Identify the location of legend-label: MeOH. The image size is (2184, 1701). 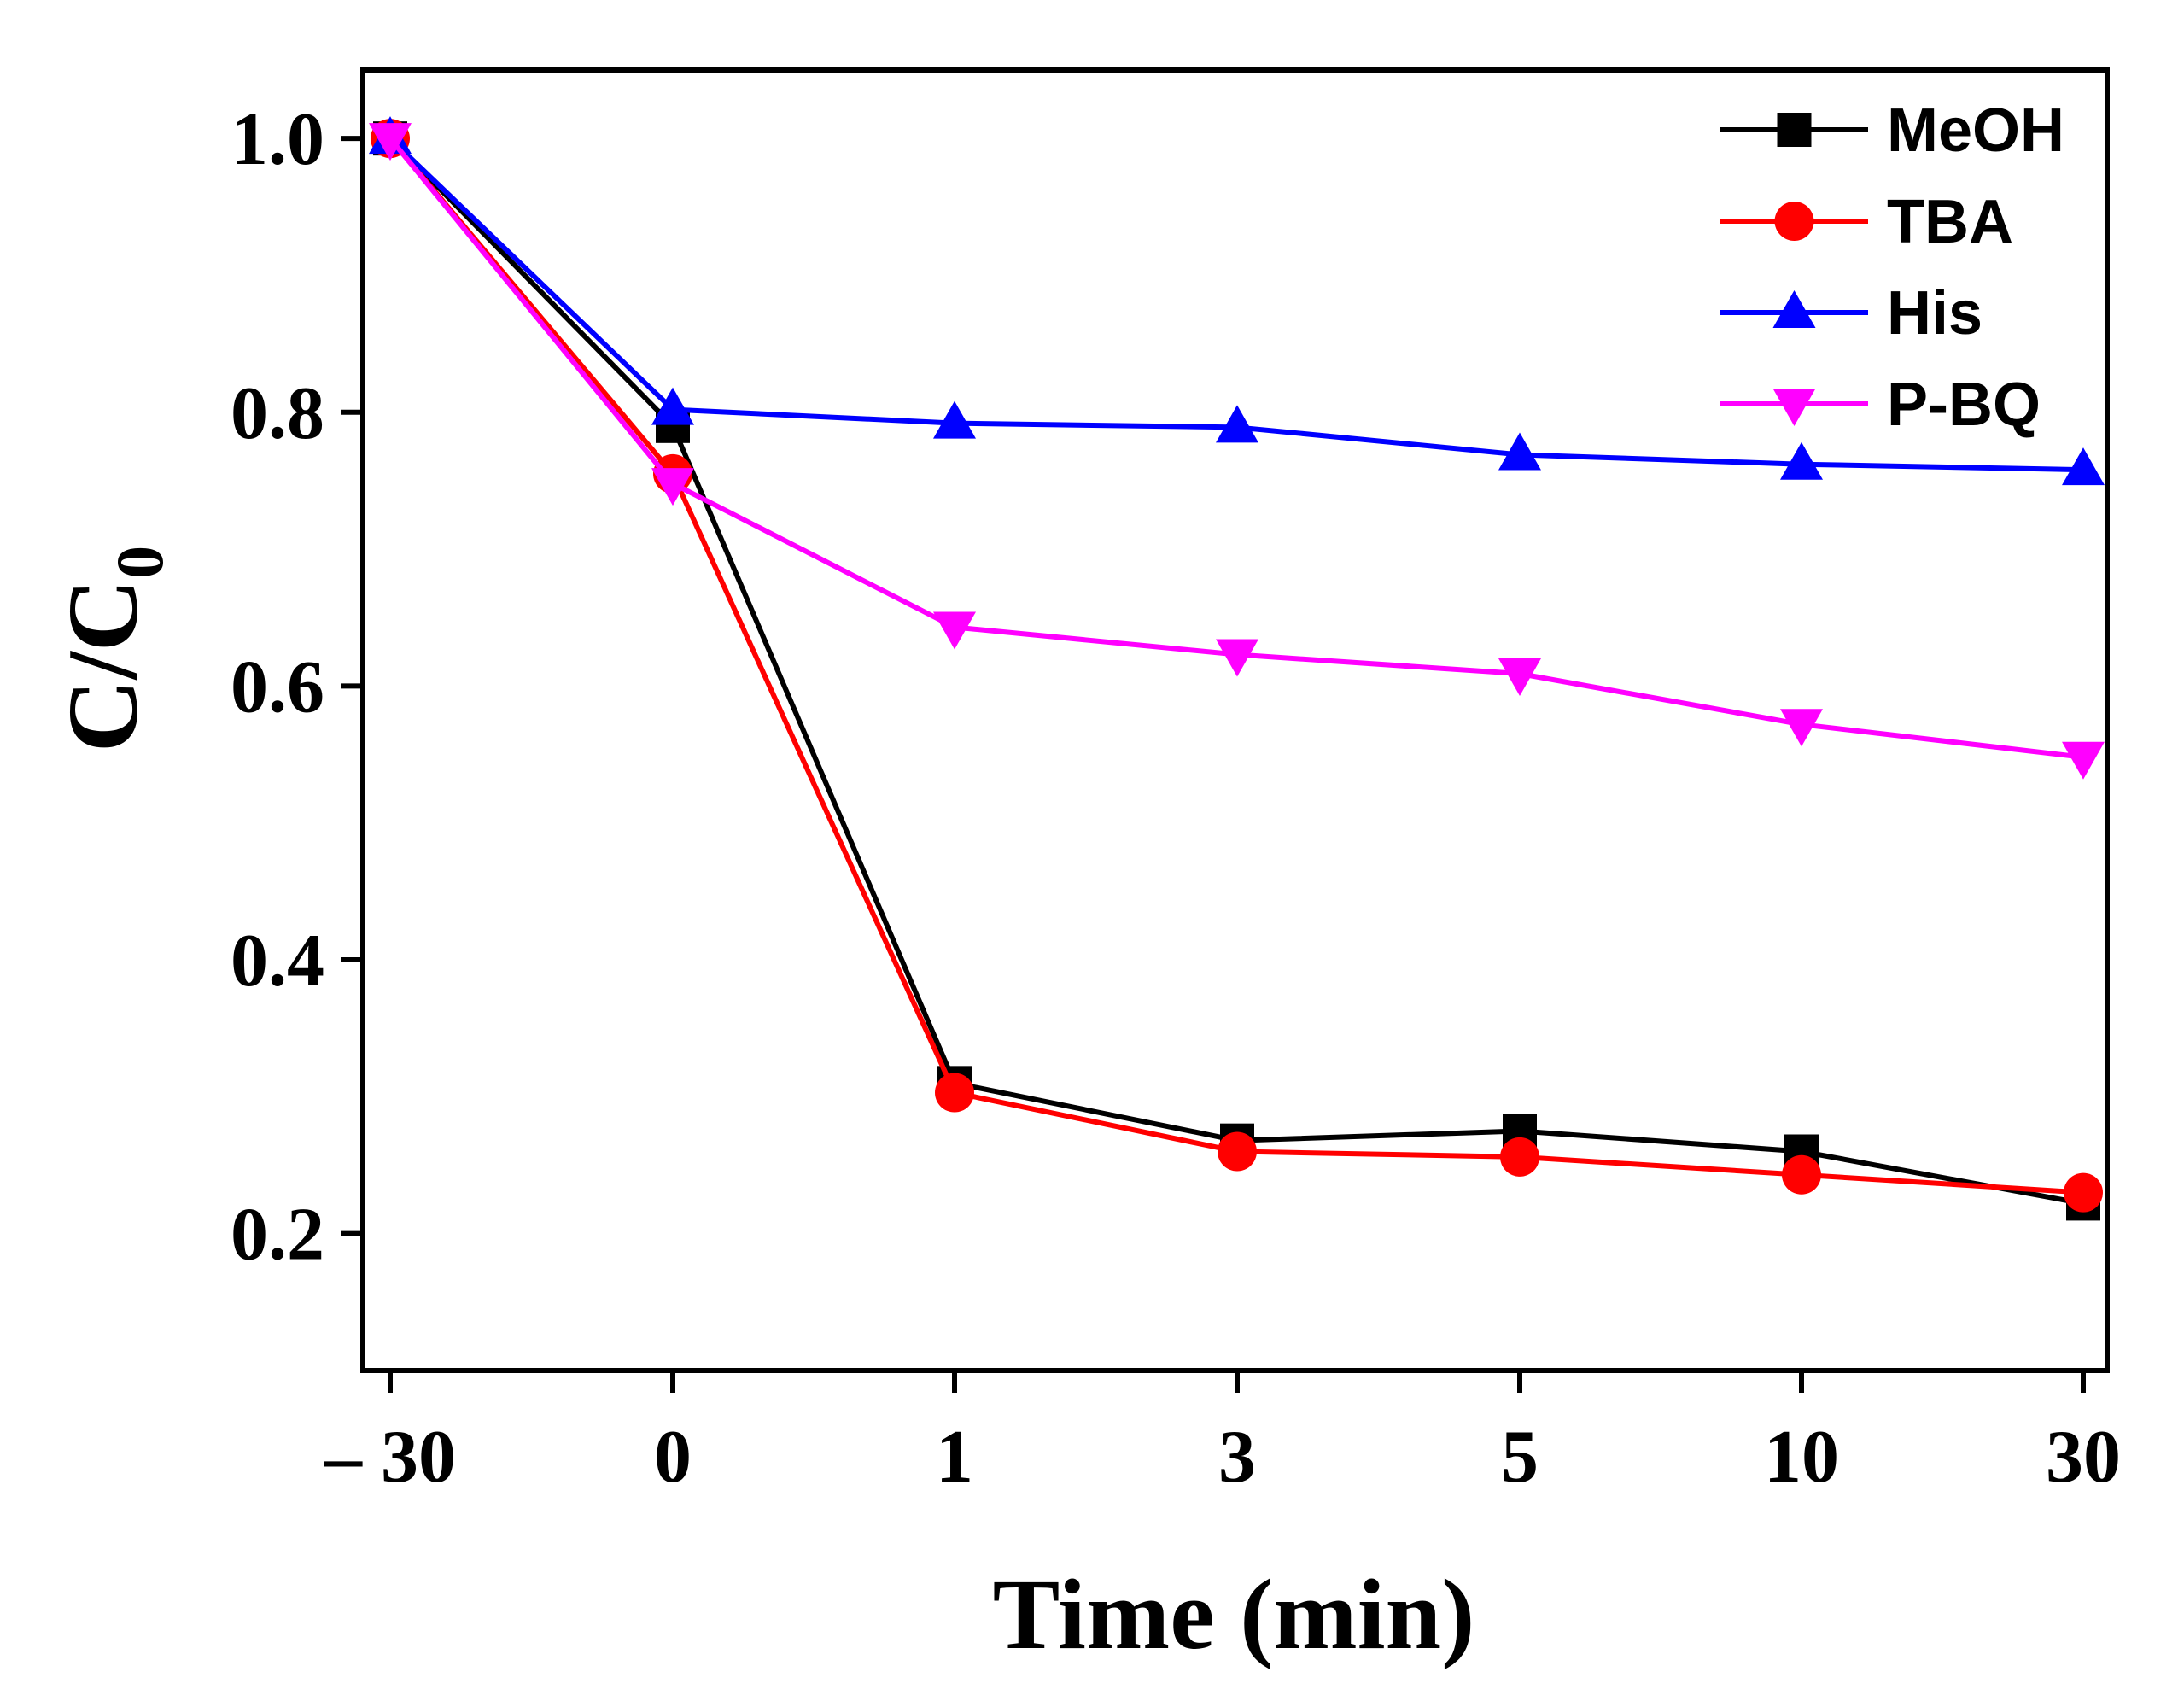
(1976, 130).